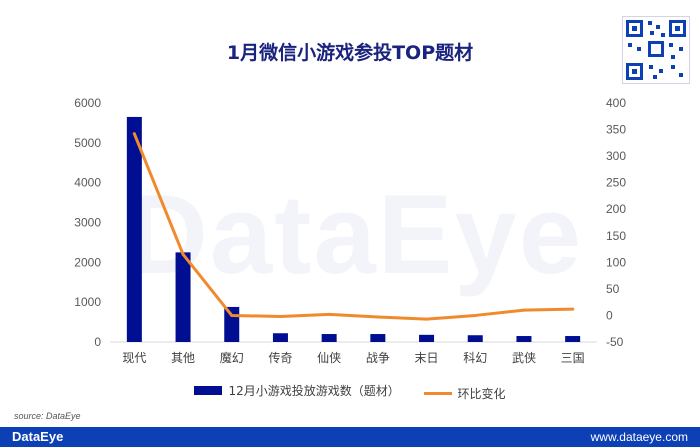 This screenshot has width=700, height=447. What do you see at coordinates (134, 134) in the screenshot?
I see `line-point-现代` at bounding box center [134, 134].